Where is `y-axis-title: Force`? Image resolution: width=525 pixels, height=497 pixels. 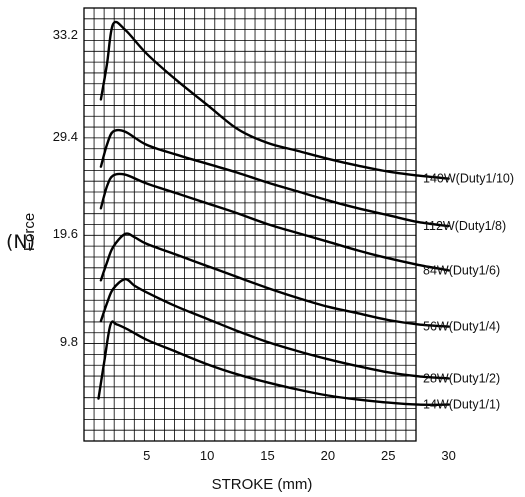
y-axis-title: Force is located at coordinates (29, 232).